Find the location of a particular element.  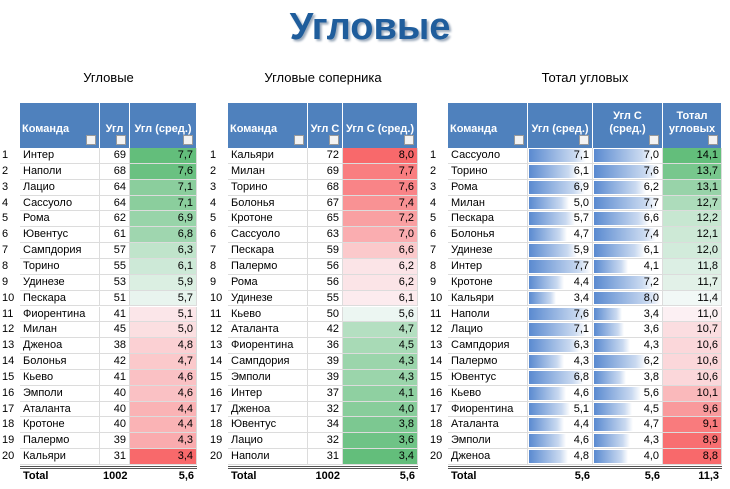

cell-text: 4,7 is located at coordinates (651, 424).